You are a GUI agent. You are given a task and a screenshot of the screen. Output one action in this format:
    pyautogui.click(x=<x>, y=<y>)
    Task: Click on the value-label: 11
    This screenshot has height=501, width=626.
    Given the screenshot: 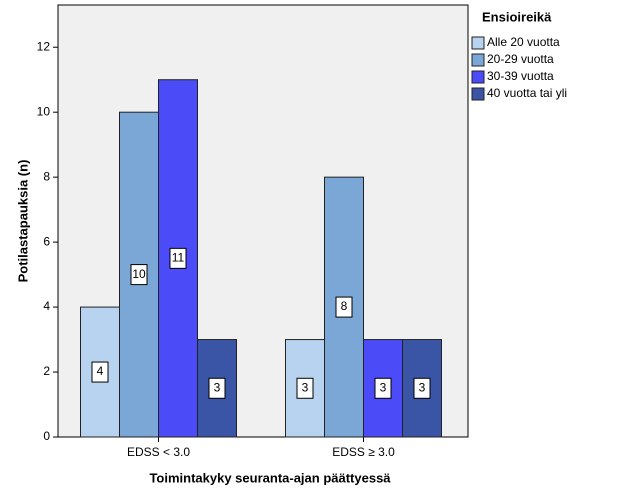 What is the action you would take?
    pyautogui.click(x=178, y=258)
    